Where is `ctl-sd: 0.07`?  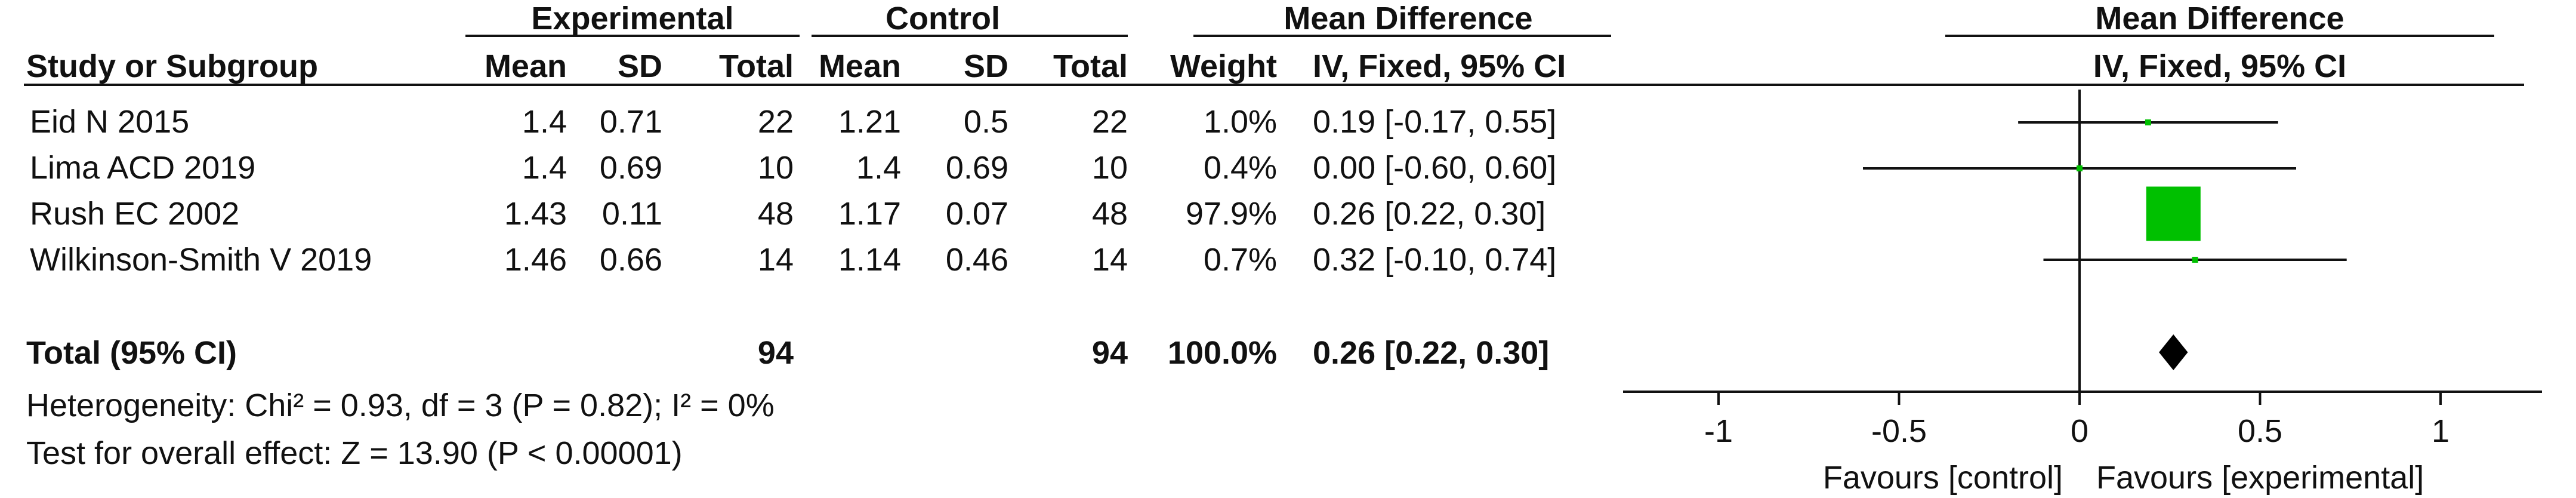 ctl-sd: 0.07 is located at coordinates (976, 214).